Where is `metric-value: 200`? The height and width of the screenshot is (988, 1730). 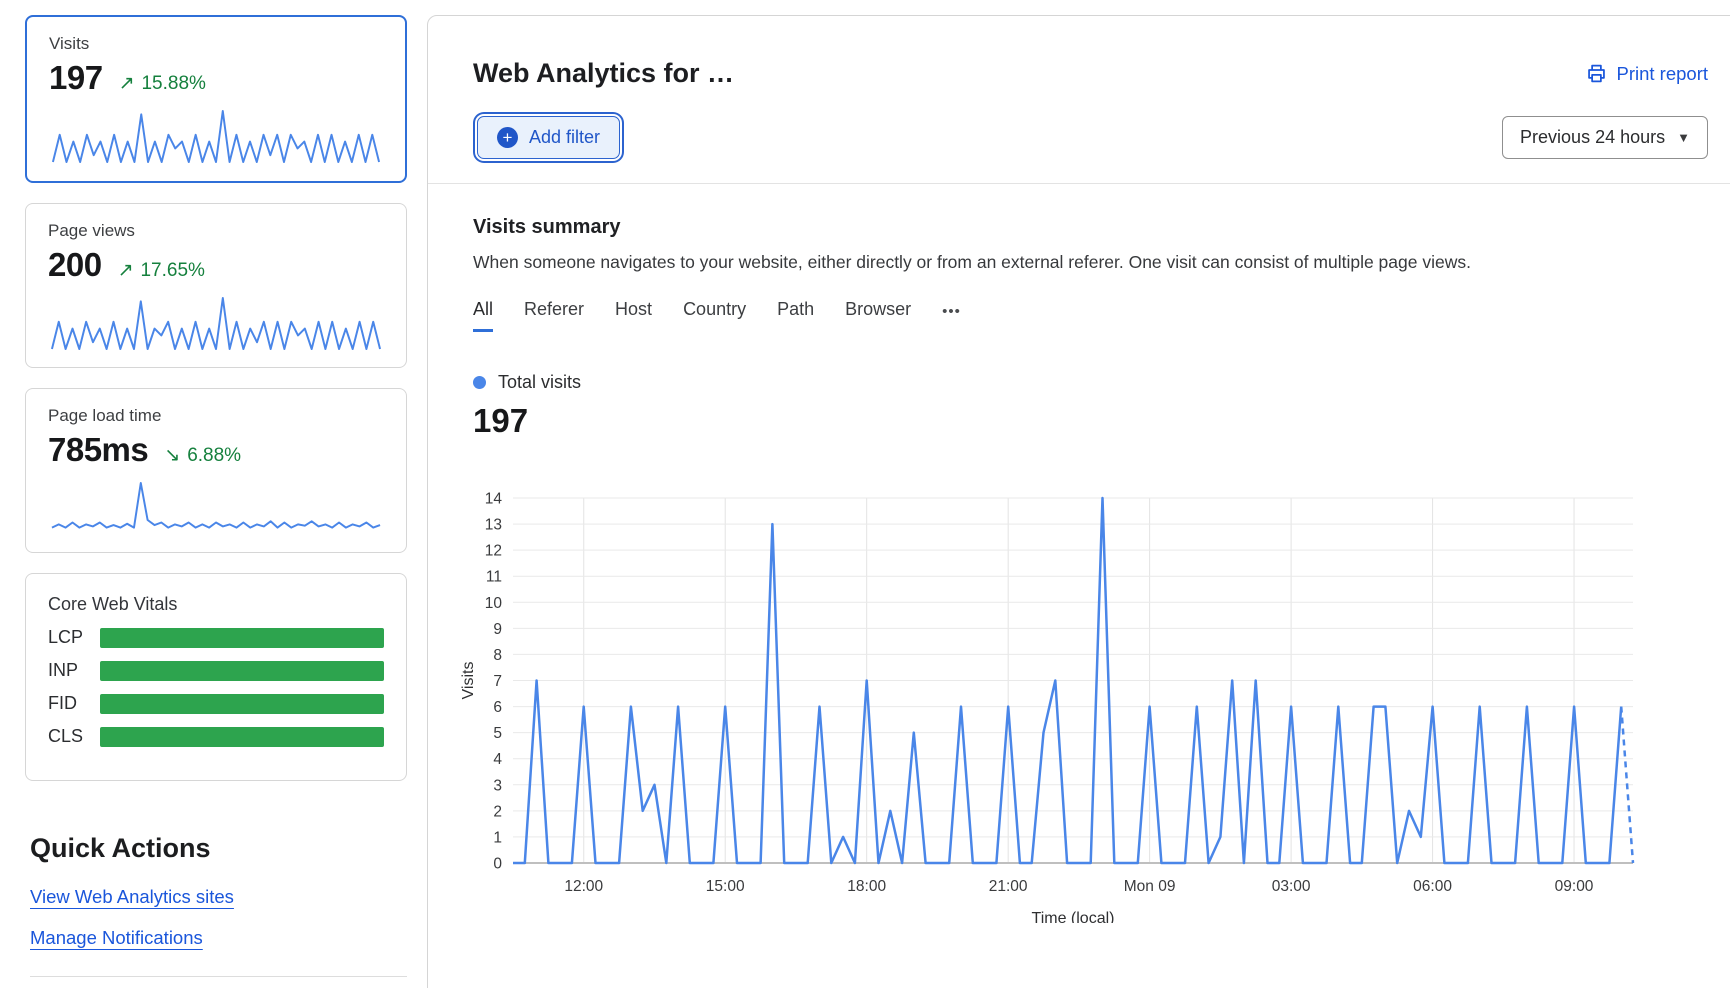
metric-value: 200 is located at coordinates (75, 264).